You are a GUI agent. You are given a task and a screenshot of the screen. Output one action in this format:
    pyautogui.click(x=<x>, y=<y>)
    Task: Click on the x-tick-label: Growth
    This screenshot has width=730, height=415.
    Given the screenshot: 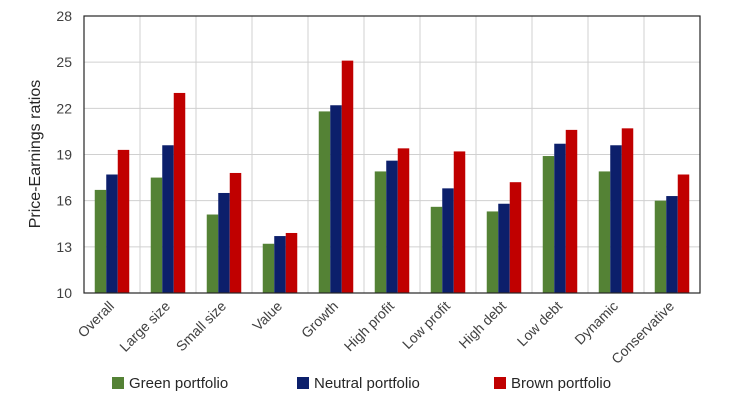 What is the action you would take?
    pyautogui.click(x=319, y=319)
    